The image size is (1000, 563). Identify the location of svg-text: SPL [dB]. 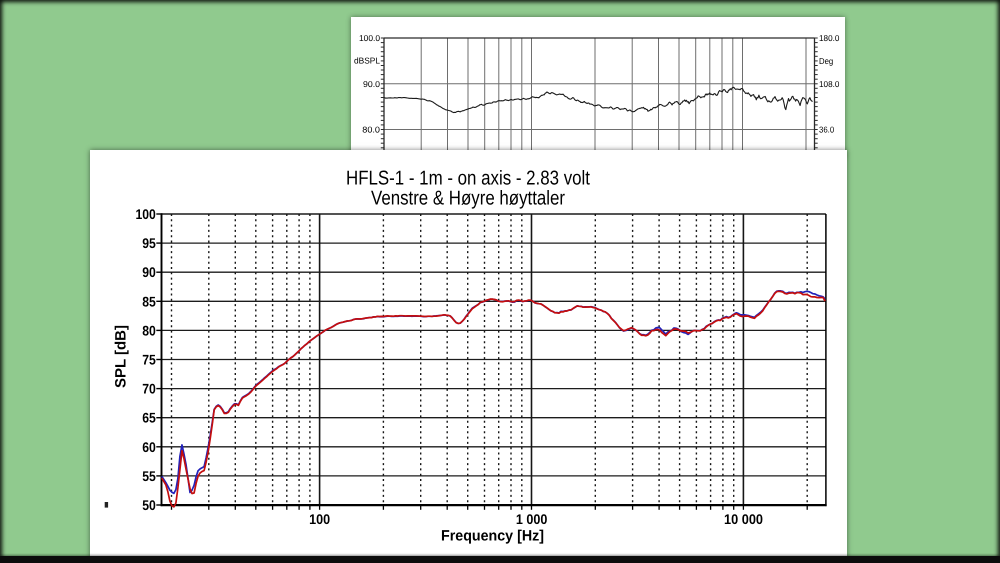
(120, 356).